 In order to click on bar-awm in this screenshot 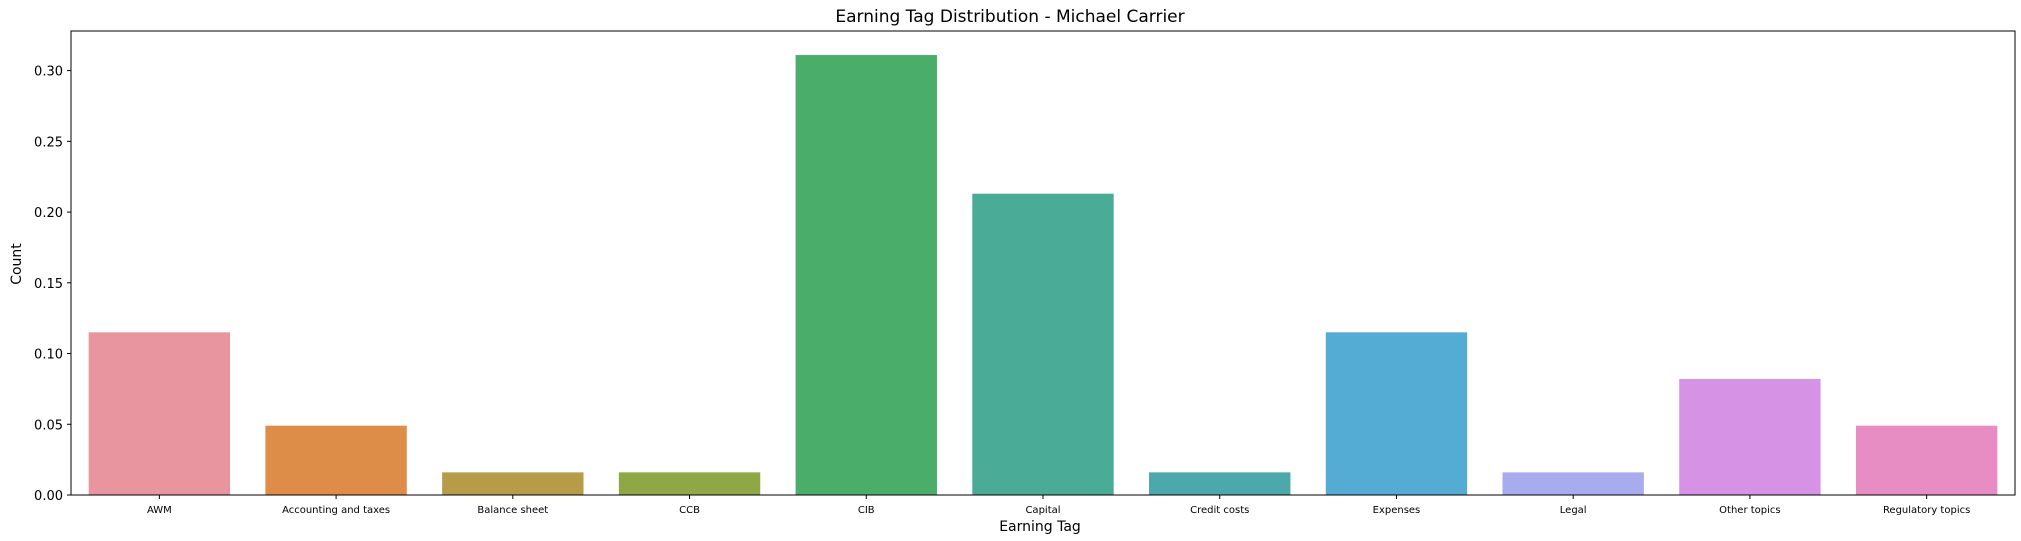, I will do `click(159, 413)`.